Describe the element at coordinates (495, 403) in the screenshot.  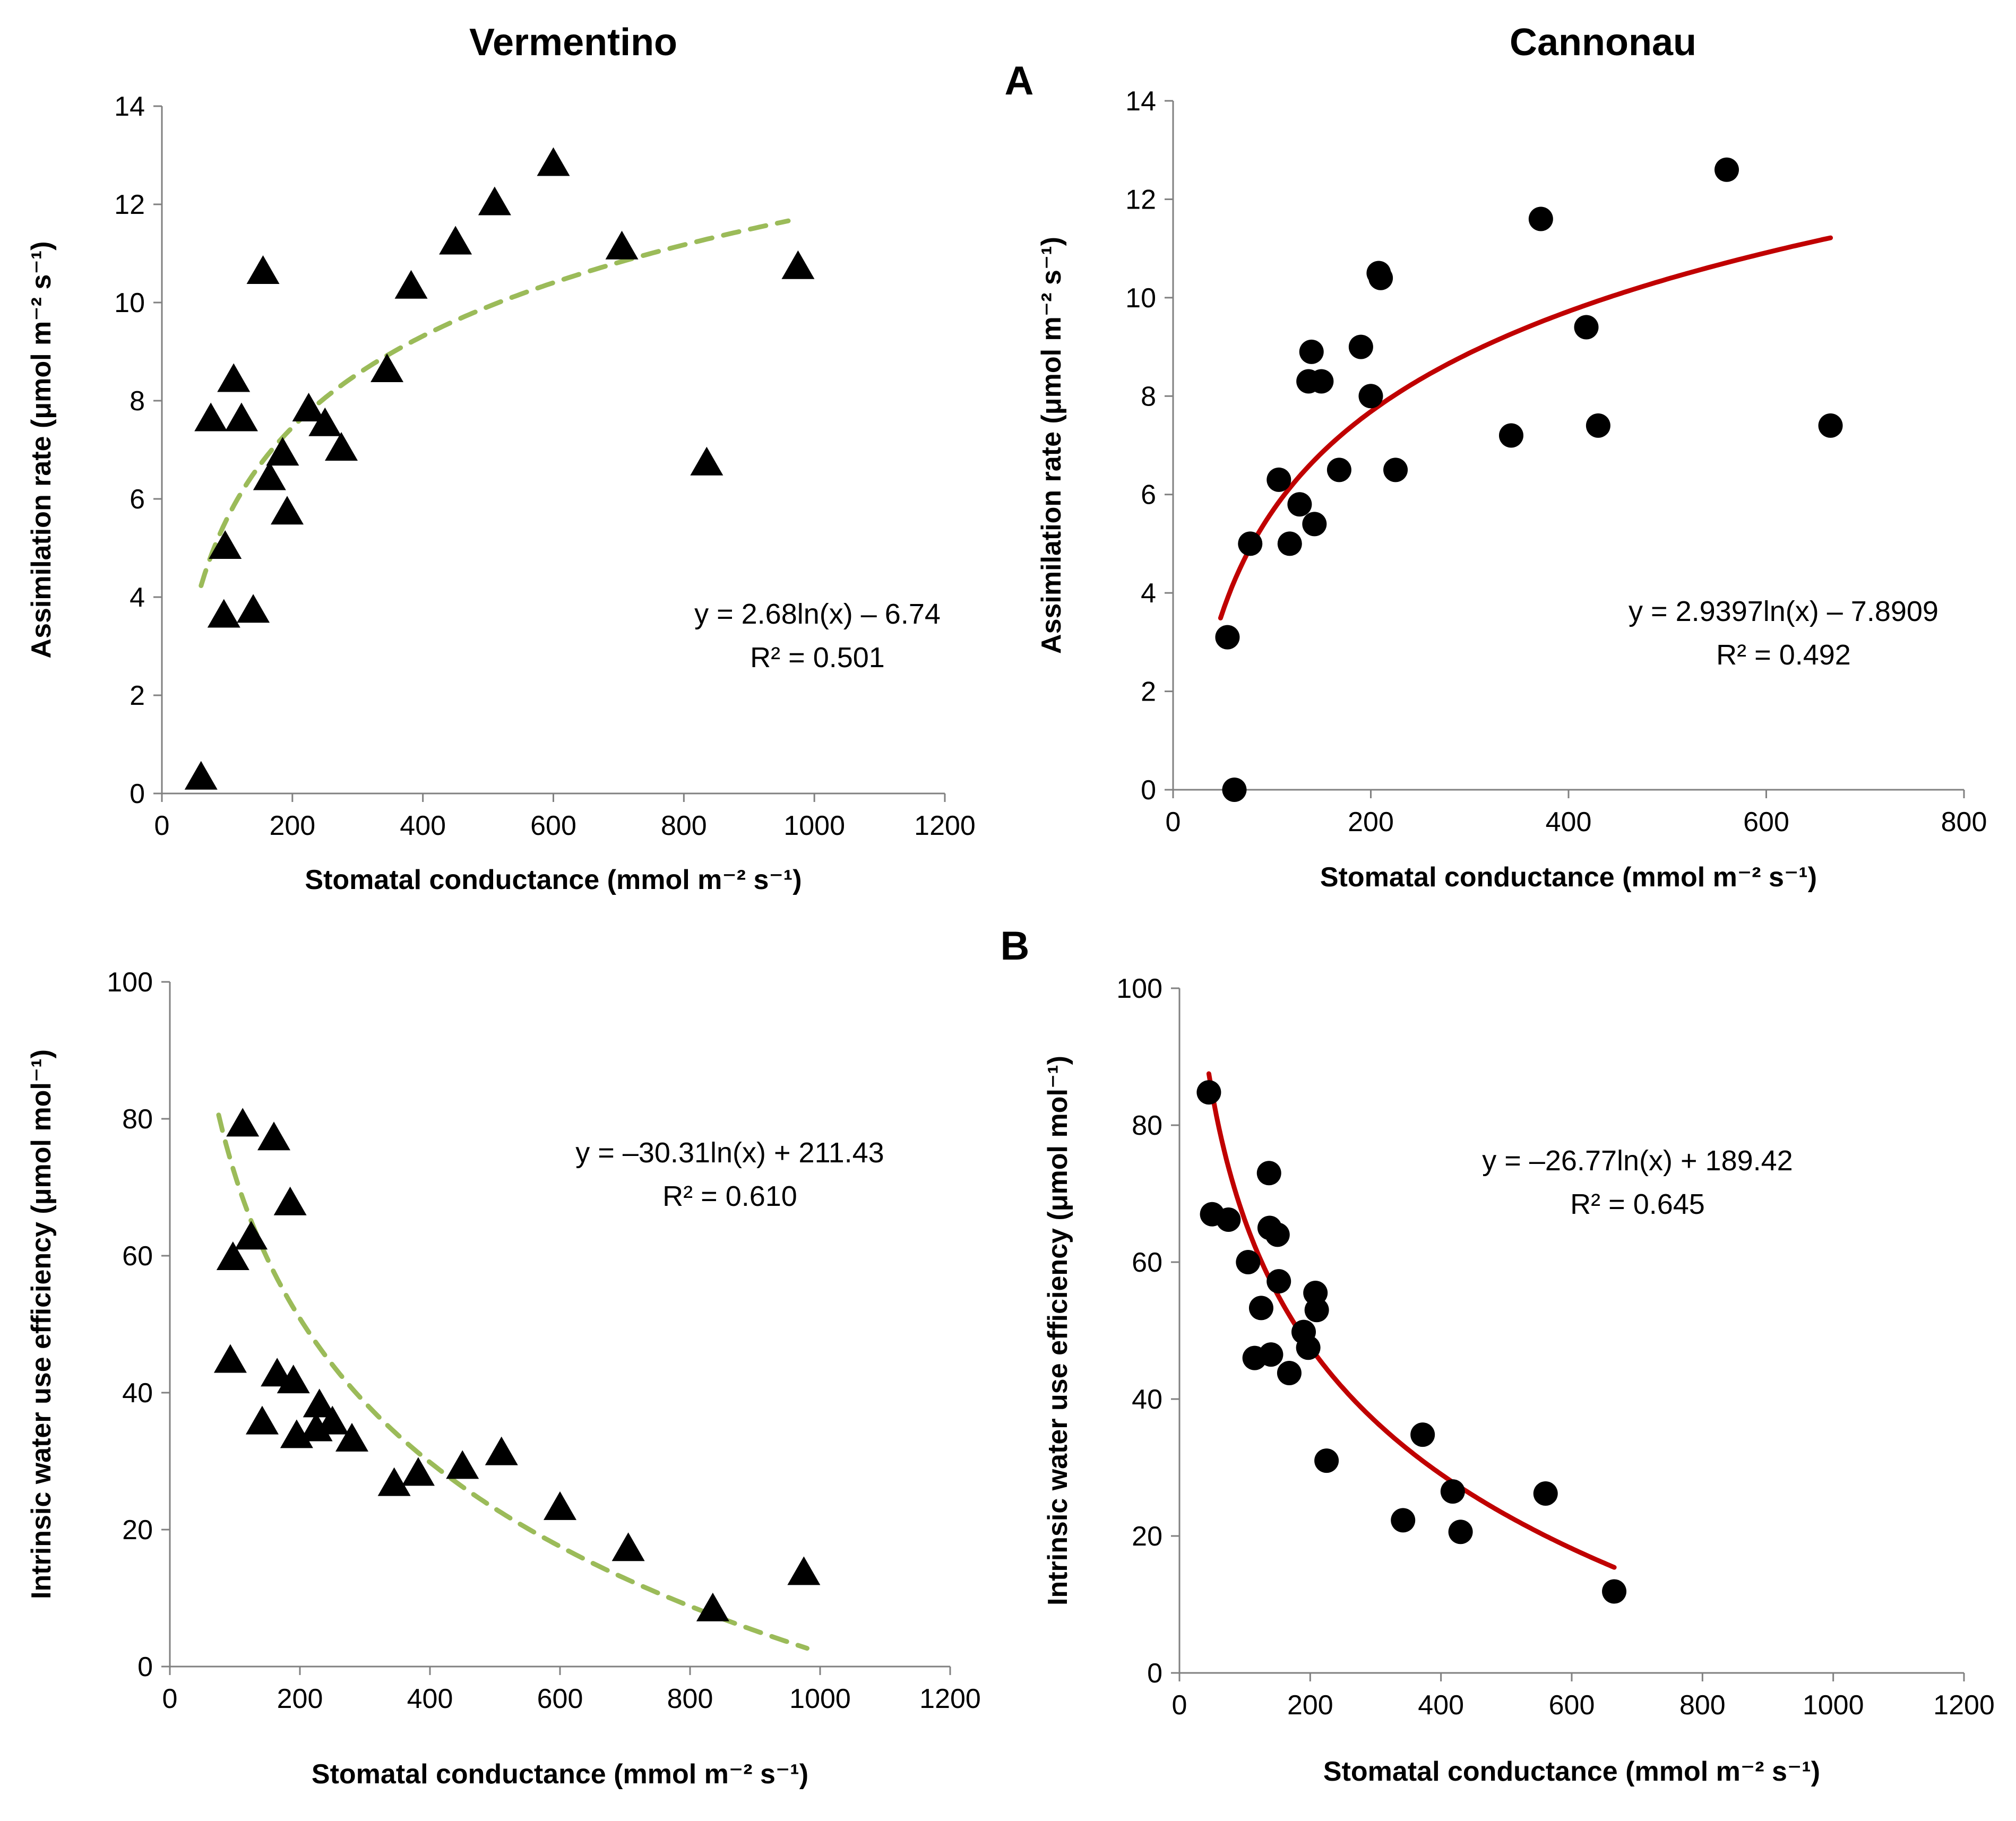
I see `trendline` at that location.